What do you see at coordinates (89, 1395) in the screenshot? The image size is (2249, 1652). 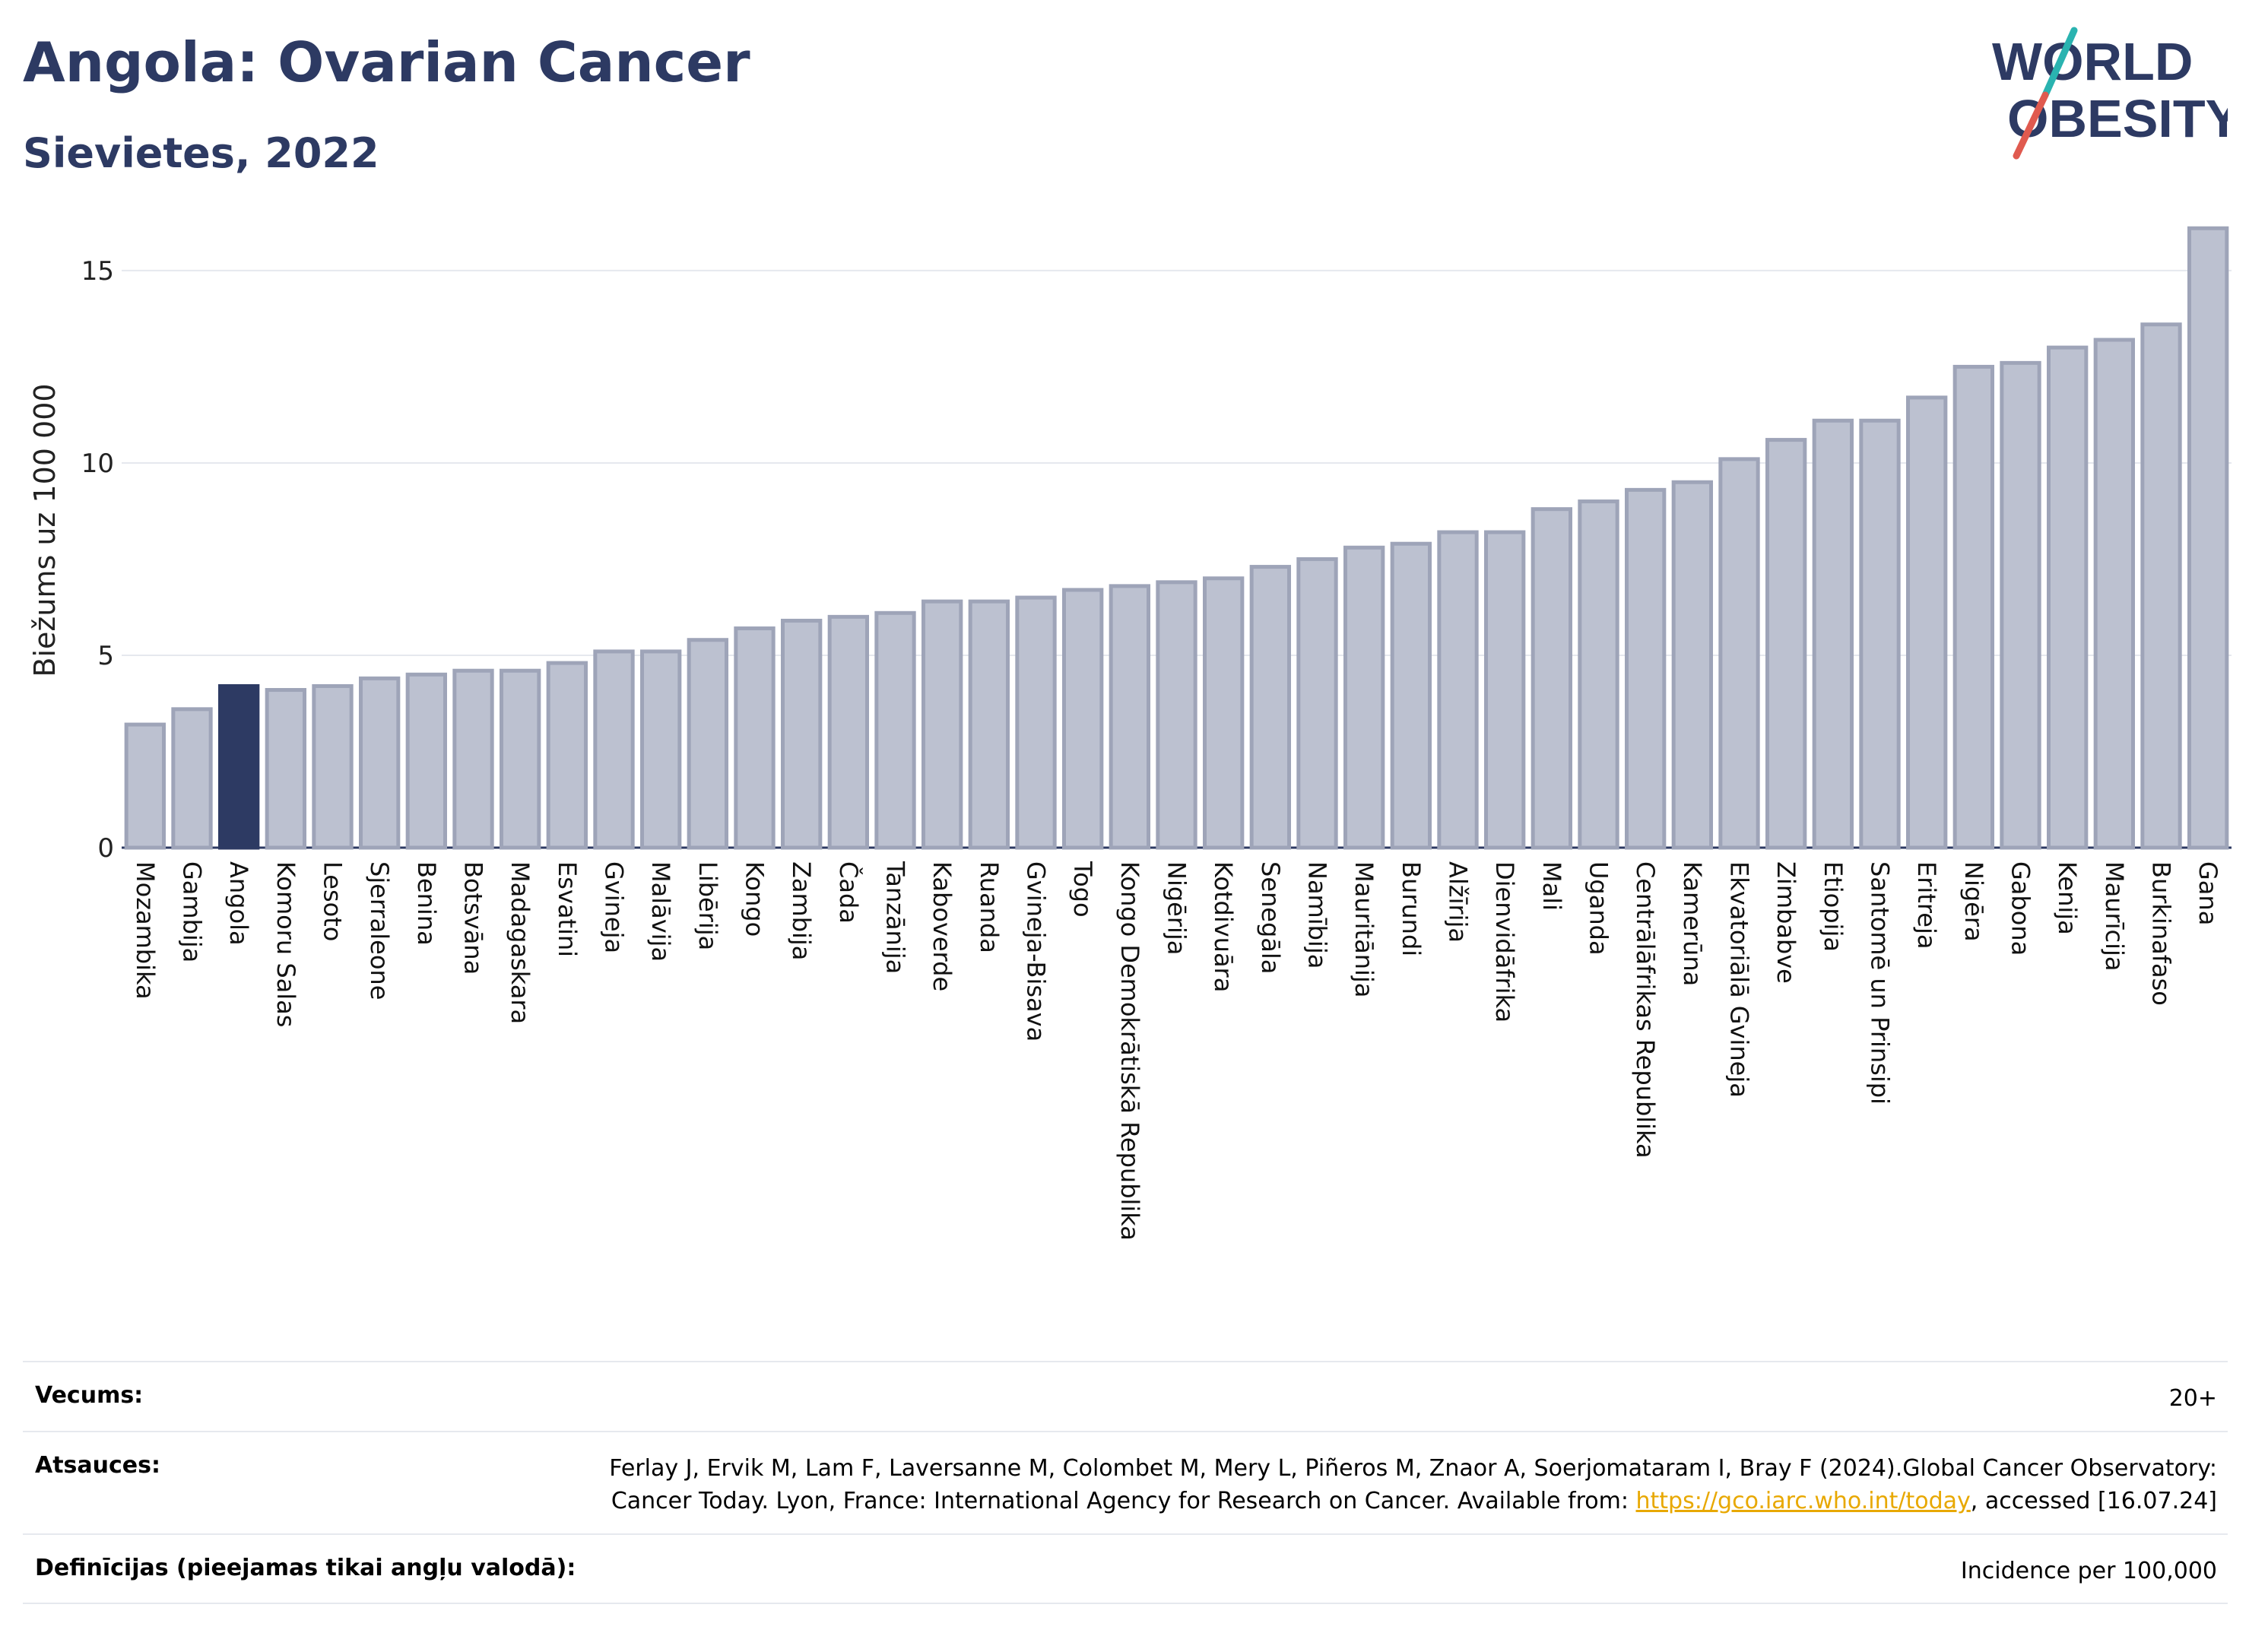 I see `age-label: Vecums:` at bounding box center [89, 1395].